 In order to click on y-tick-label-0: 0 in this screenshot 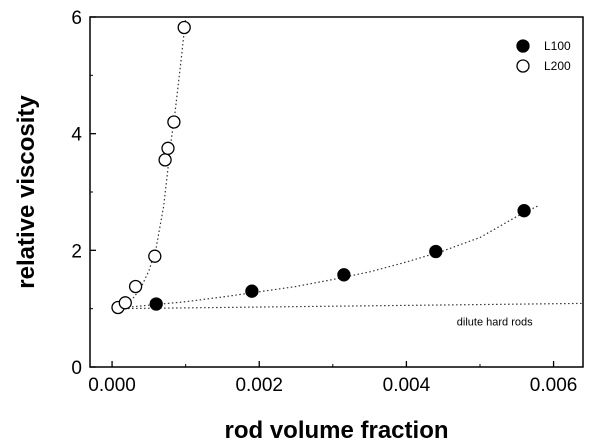, I will do `click(76, 368)`.